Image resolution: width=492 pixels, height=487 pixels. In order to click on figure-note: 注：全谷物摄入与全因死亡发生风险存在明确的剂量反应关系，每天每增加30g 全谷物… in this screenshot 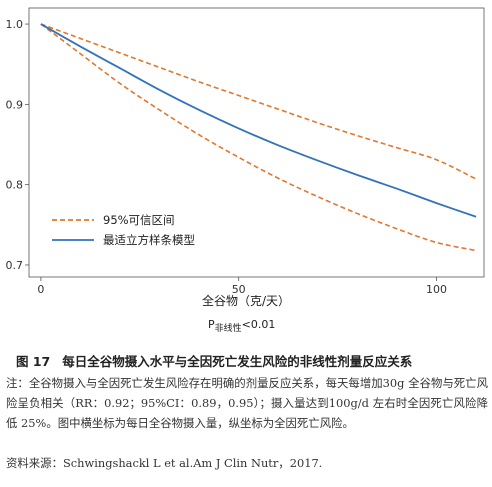, I will do `click(247, 403)`.